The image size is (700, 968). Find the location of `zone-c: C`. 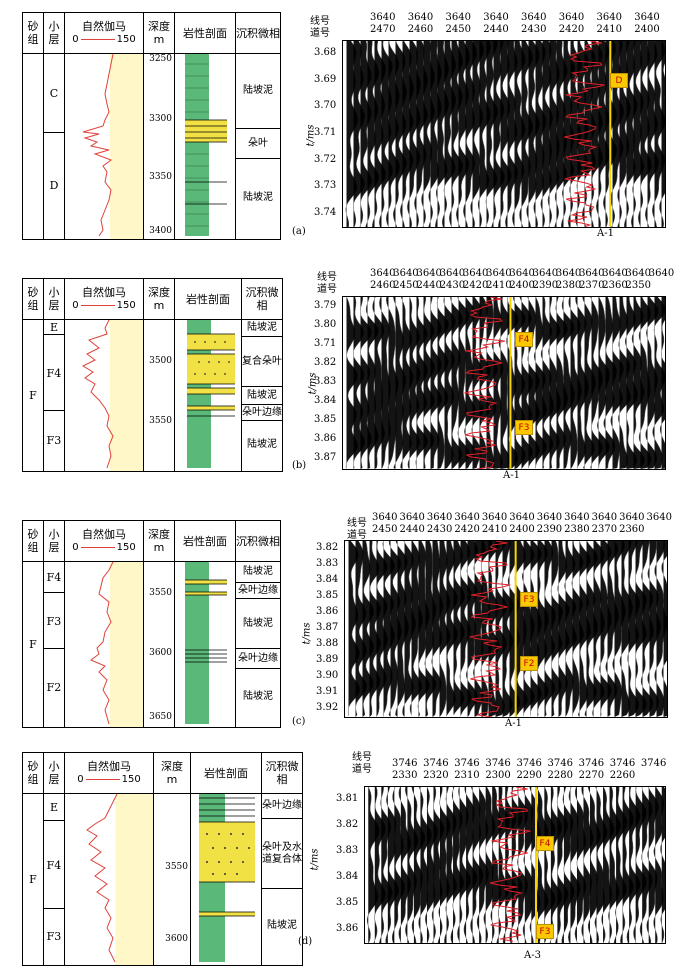

zone-c: C is located at coordinates (54, 93).